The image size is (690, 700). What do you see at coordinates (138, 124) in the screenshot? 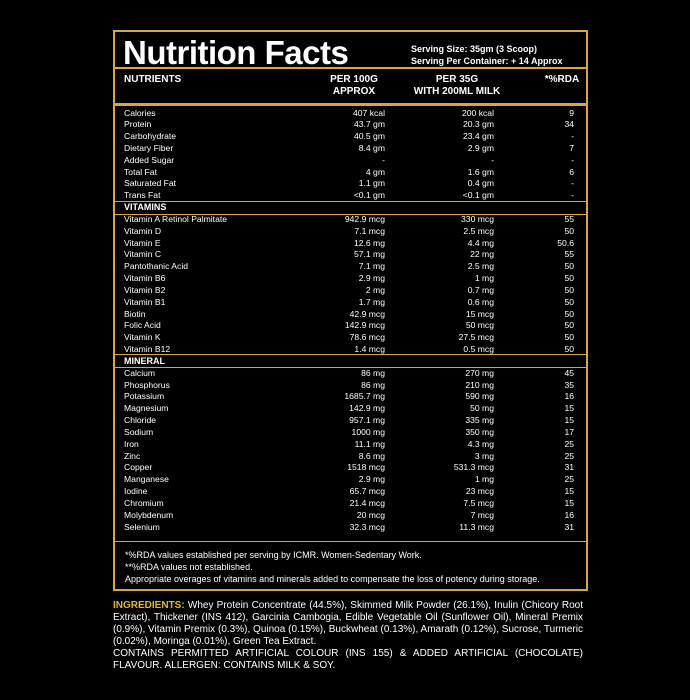
I see `nutrient-name: Protein` at bounding box center [138, 124].